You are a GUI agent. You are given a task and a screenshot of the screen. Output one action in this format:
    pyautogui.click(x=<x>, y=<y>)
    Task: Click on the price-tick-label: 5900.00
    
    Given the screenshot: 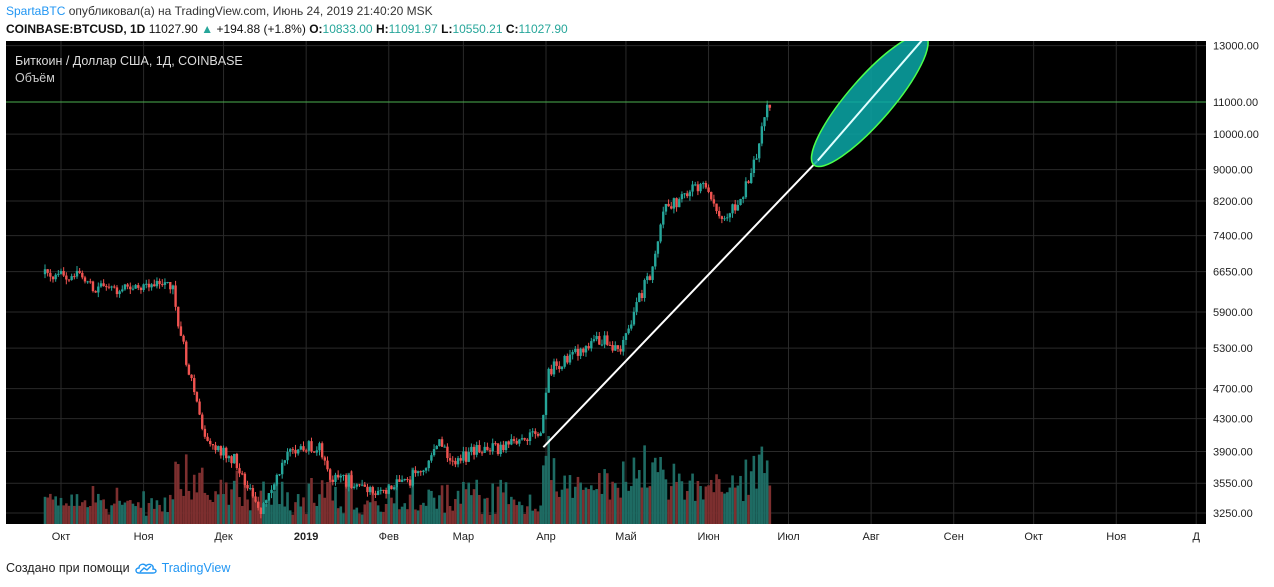 What is the action you would take?
    pyautogui.click(x=1233, y=313)
    